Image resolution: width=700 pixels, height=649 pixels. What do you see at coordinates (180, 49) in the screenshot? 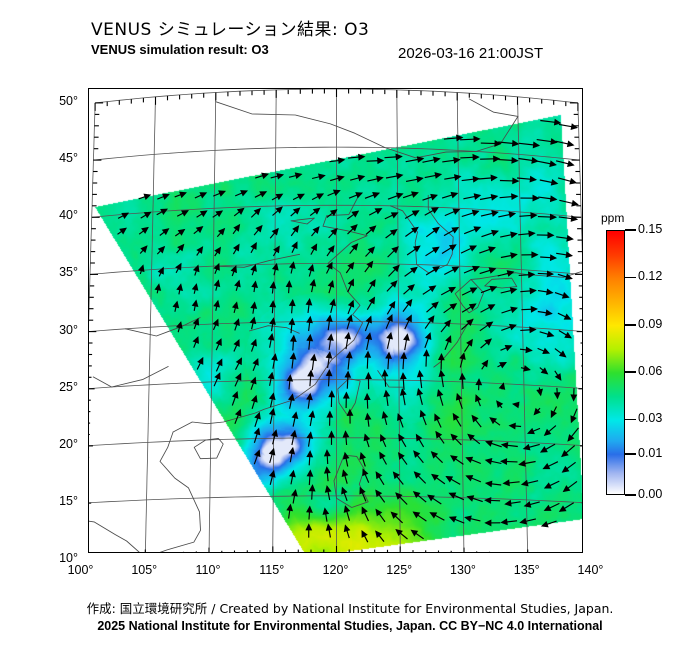
I see `page-title-english: VENUS simulation result: O3` at bounding box center [180, 49].